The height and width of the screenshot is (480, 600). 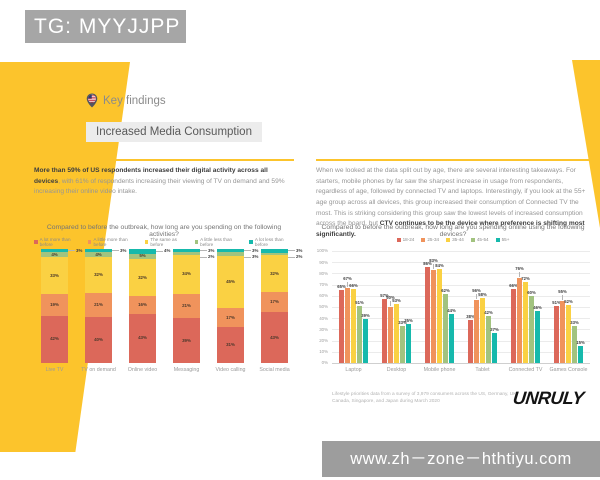 I want to click on bar-value-label: 76%, so click(x=519, y=268).